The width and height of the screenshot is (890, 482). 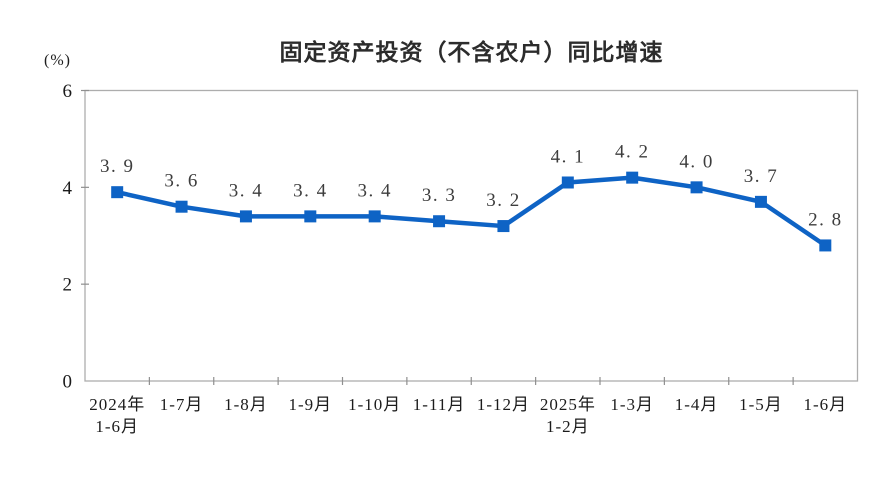 What do you see at coordinates (471, 52) in the screenshot?
I see `chart-title: 固定资产投资（不含农户）同比增速` at bounding box center [471, 52].